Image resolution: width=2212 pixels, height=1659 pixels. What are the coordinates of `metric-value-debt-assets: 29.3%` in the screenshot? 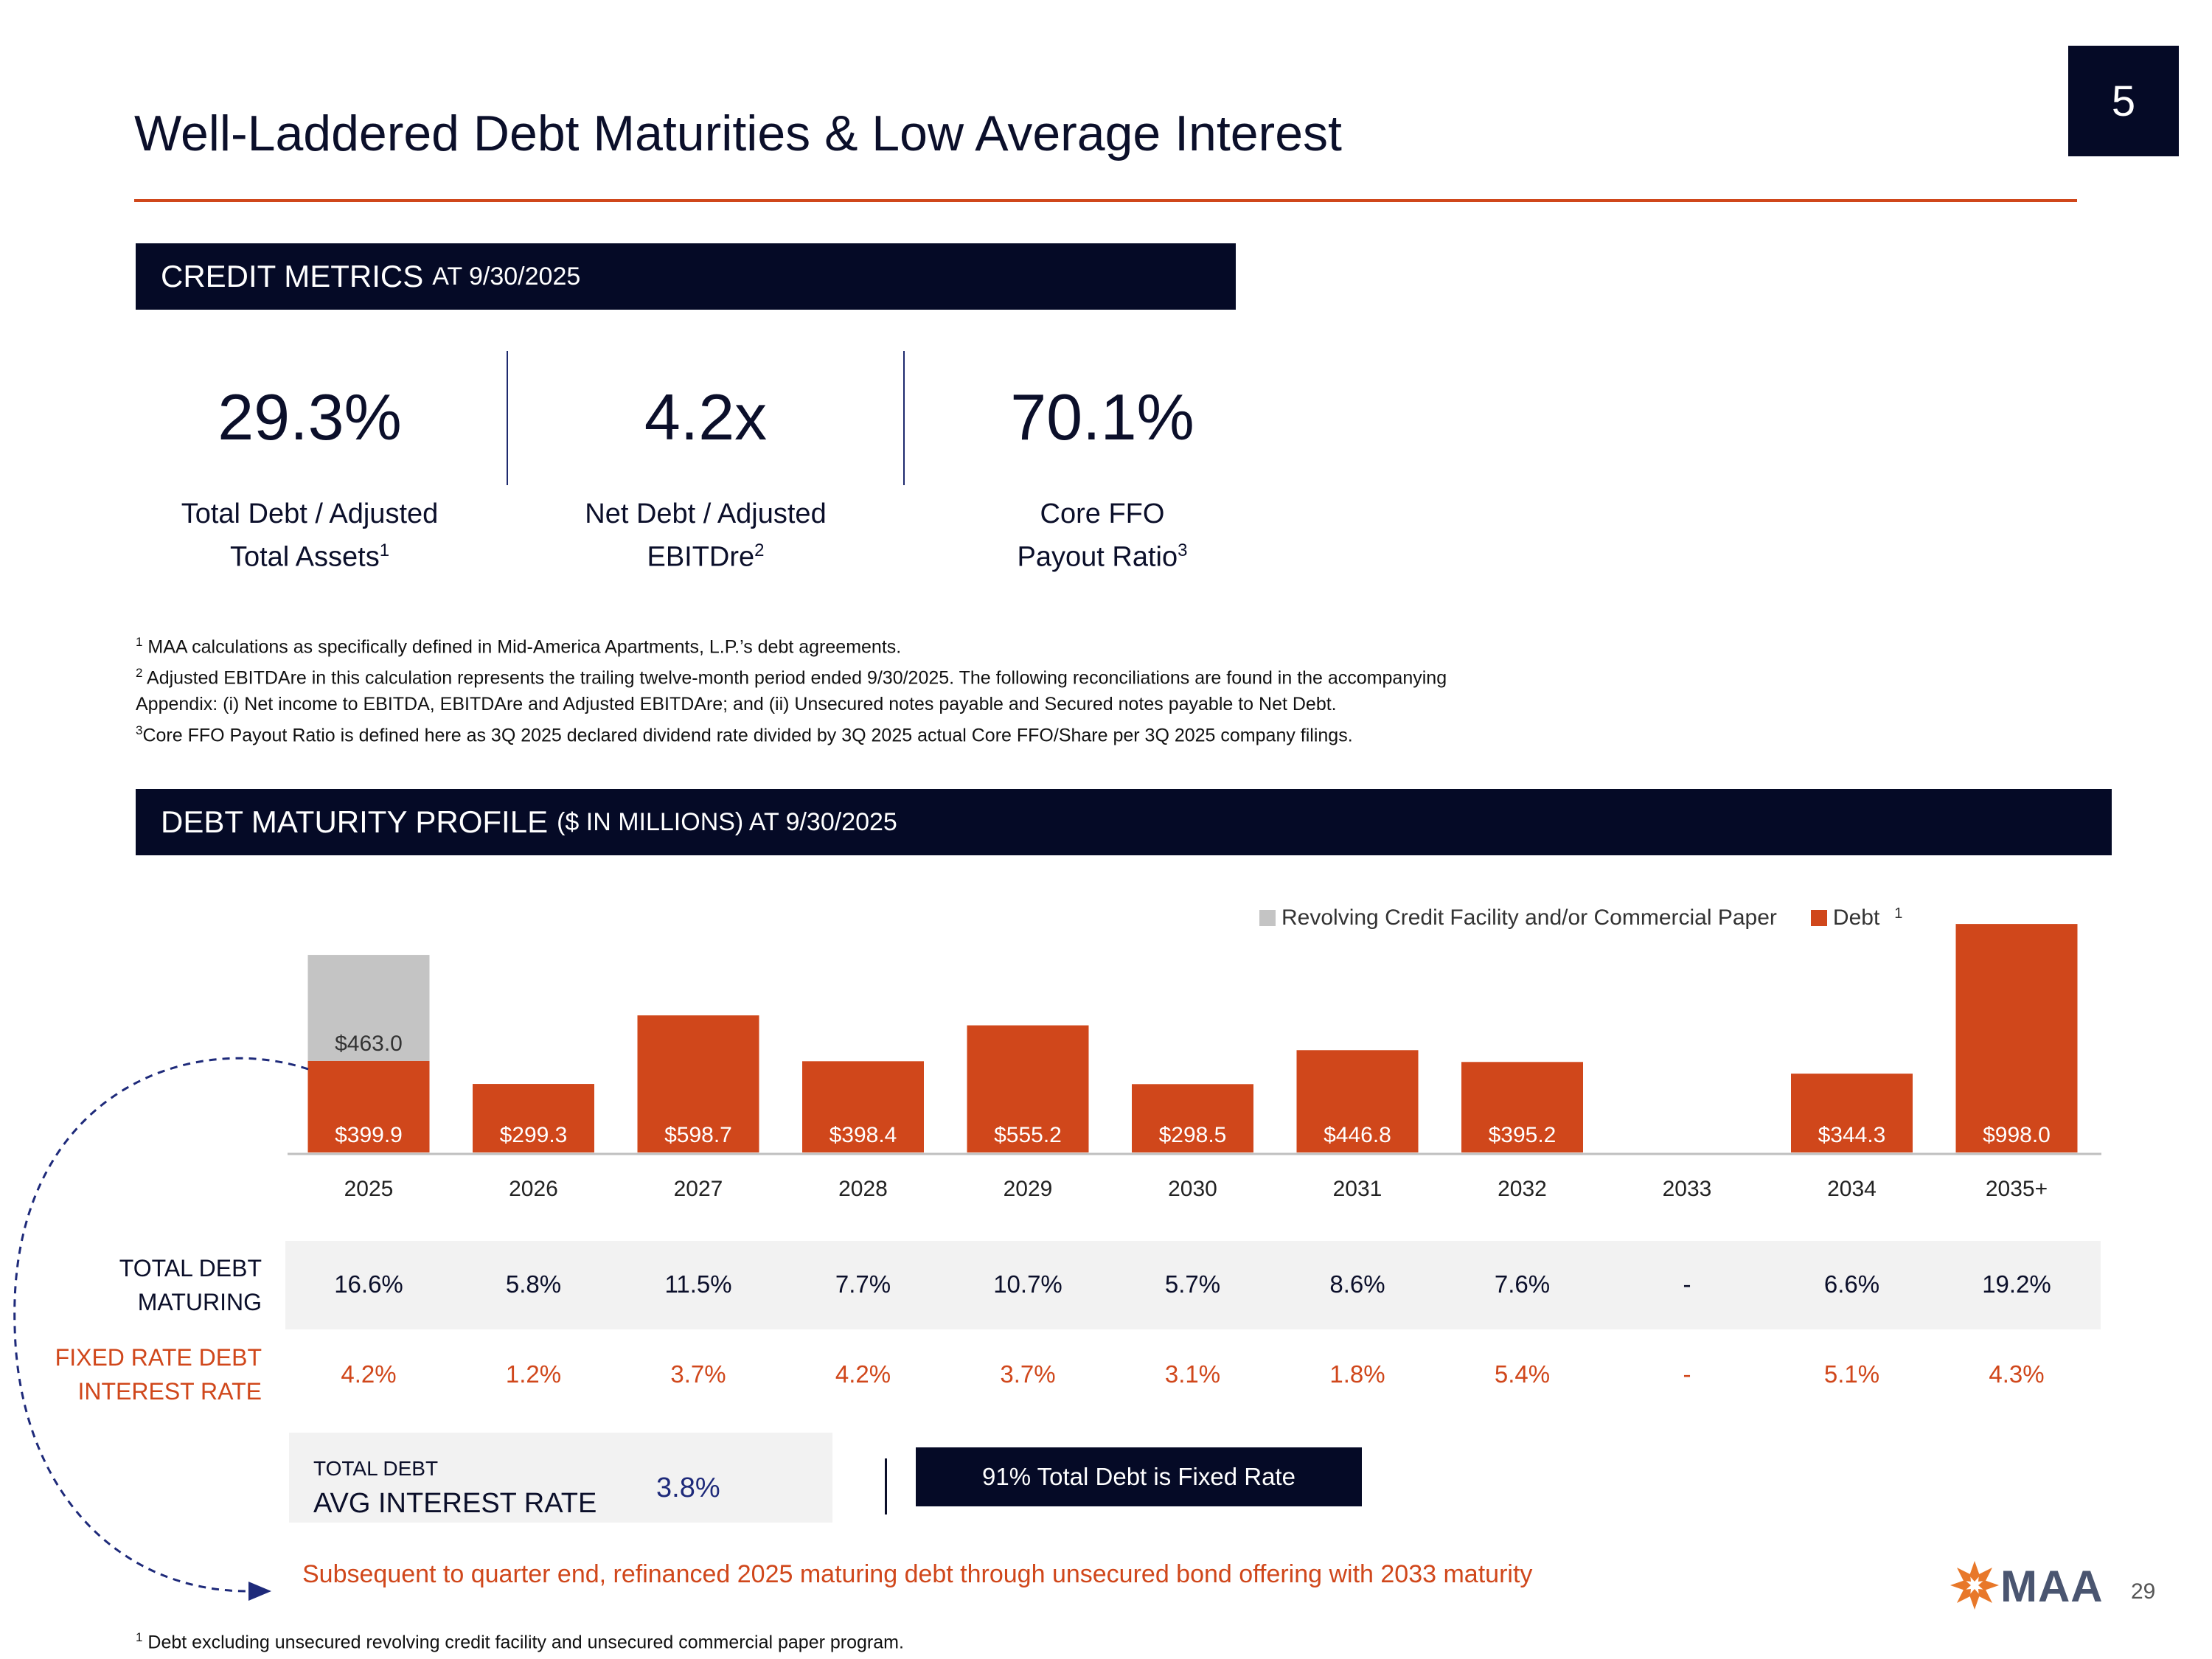 It's located at (310, 416).